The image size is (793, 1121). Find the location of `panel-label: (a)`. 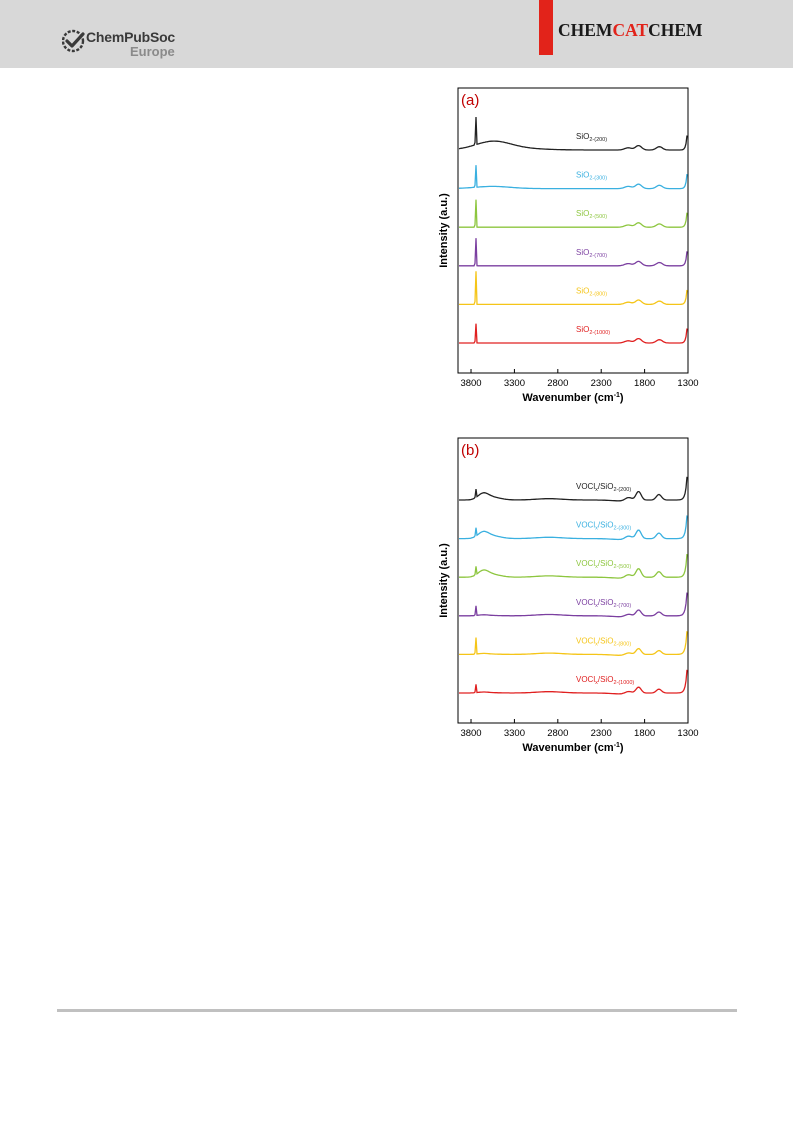

panel-label: (a) is located at coordinates (470, 100).